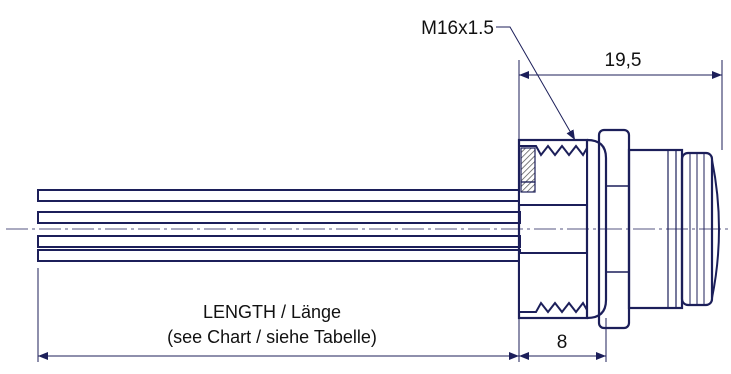 The height and width of the screenshot is (374, 731). I want to click on wire-leads, so click(279, 225).